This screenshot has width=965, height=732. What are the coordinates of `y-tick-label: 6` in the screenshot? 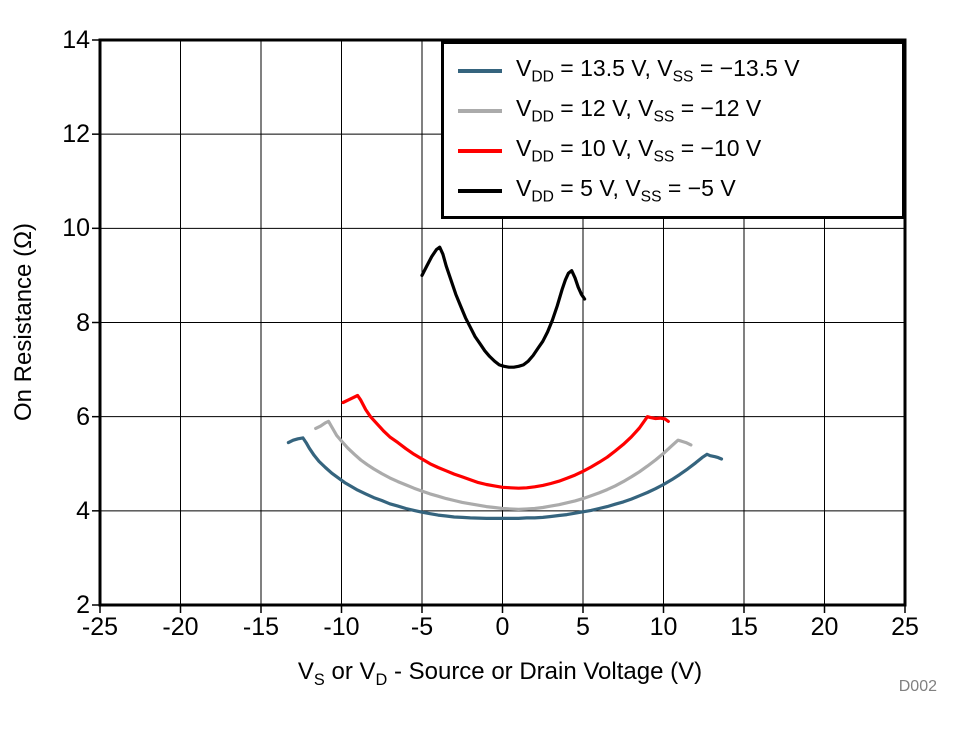 It's located at (83, 416).